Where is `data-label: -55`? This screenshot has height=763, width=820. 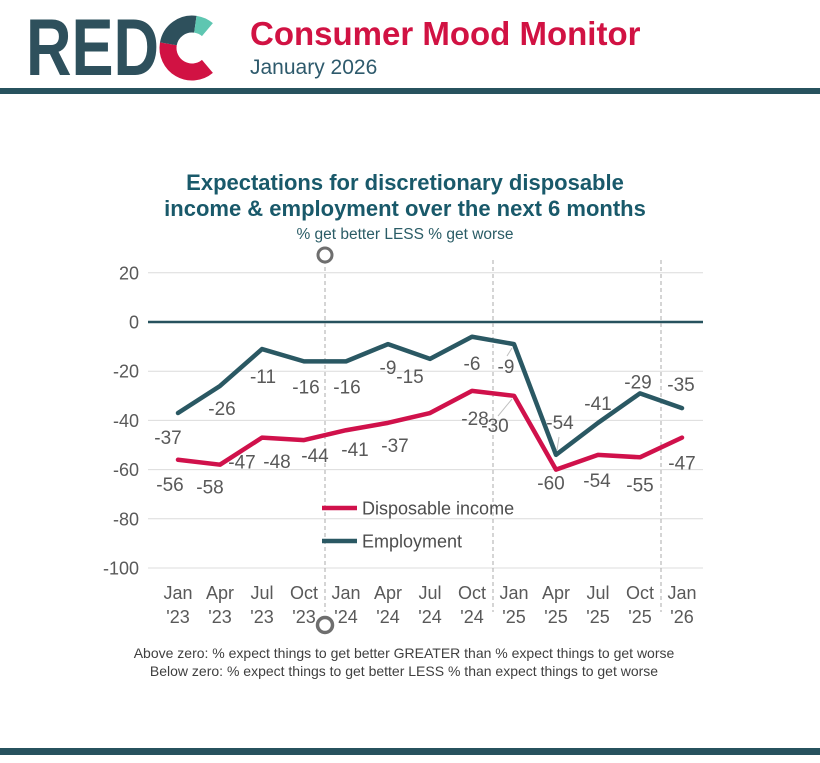
data-label: -55 is located at coordinates (639, 485).